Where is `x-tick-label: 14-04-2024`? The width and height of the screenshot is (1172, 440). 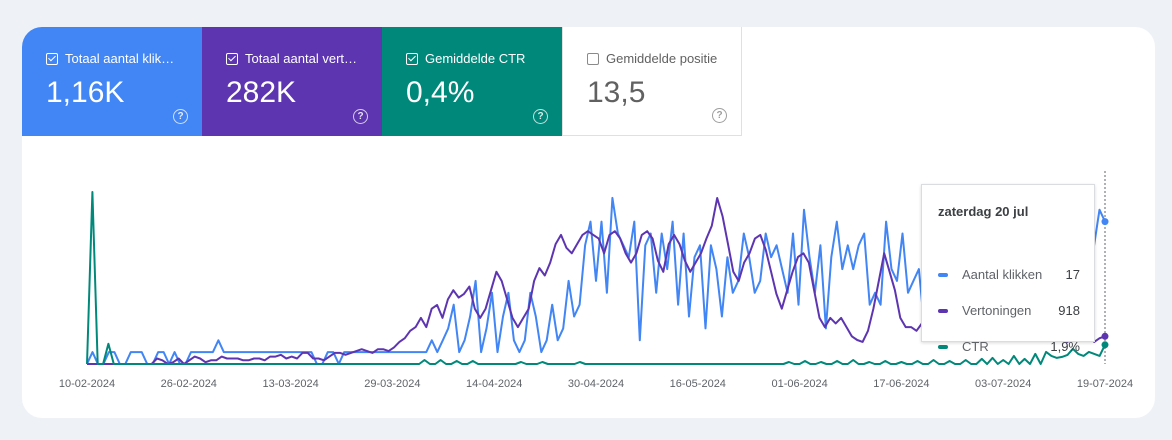
x-tick-label: 14-04-2024 is located at coordinates (494, 384).